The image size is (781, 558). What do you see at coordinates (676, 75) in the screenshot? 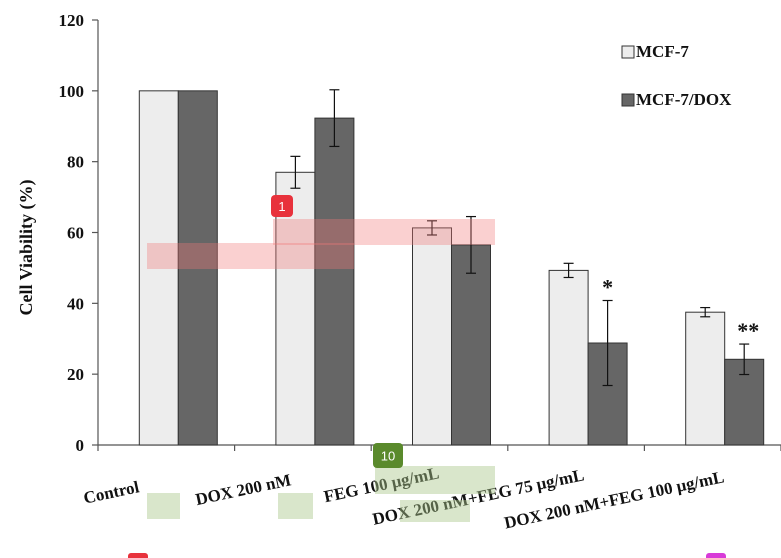
I see `legend: MCF-7 MCF-7/DOX` at bounding box center [676, 75].